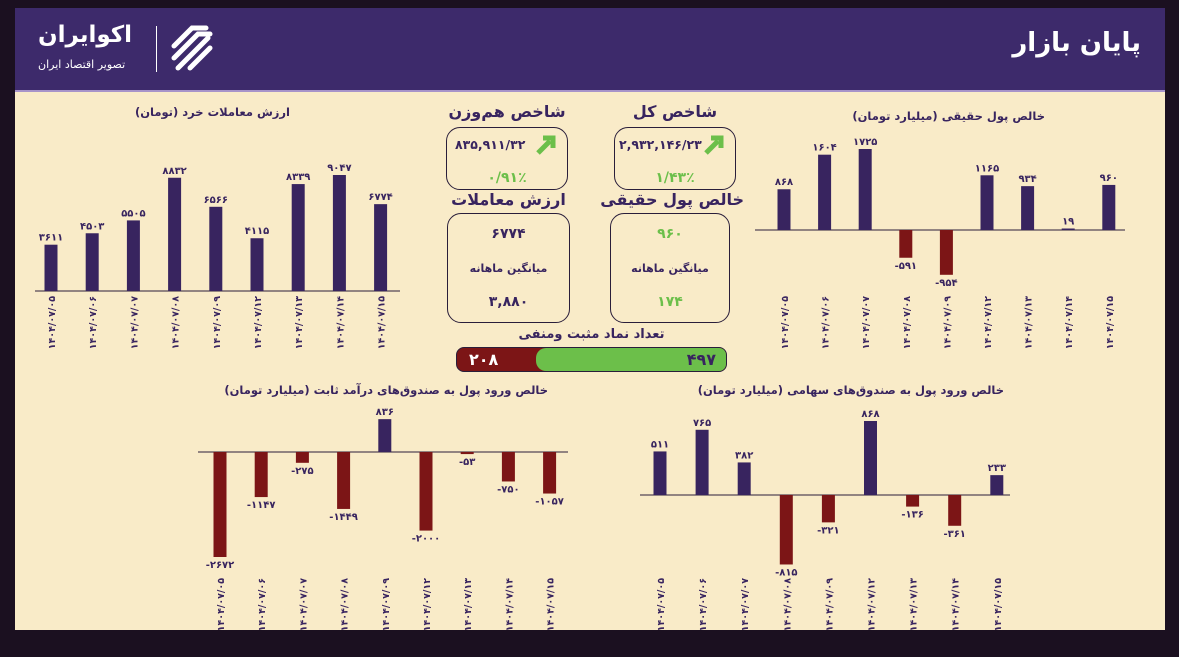  I want to click on data-label: -۵۳, so click(467, 462).